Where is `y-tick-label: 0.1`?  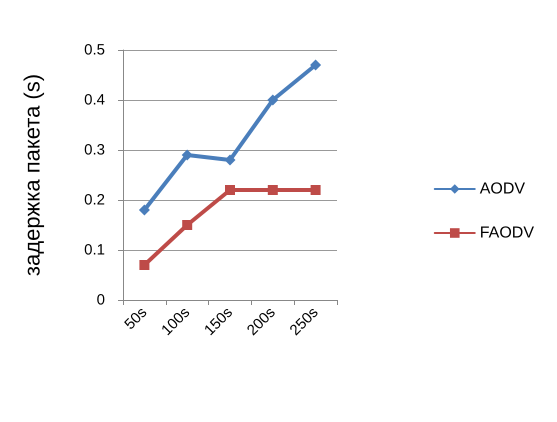
y-tick-label: 0.1 is located at coordinates (94, 250).